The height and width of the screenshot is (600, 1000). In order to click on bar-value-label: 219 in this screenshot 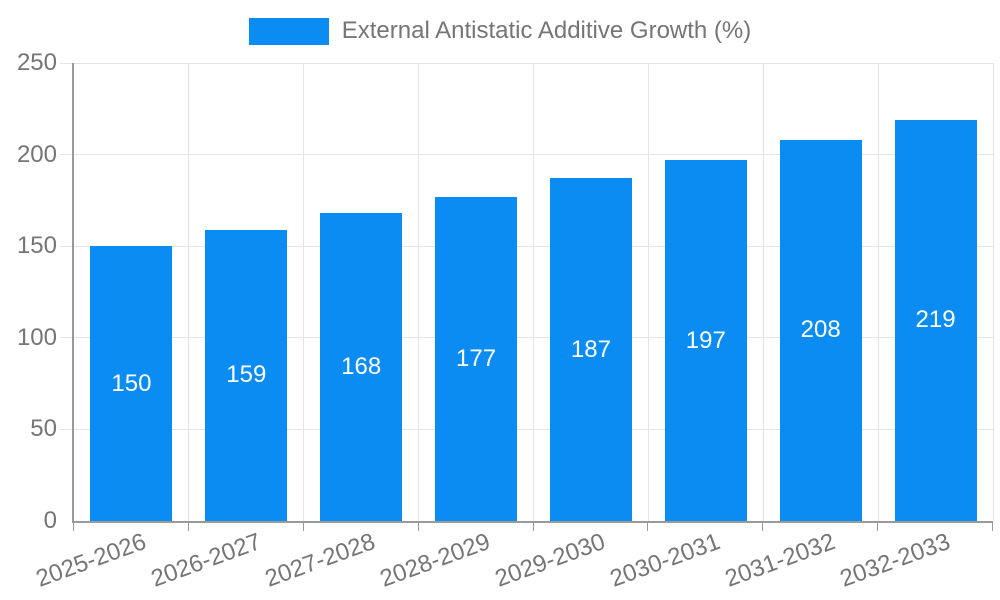, I will do `click(935, 320)`.